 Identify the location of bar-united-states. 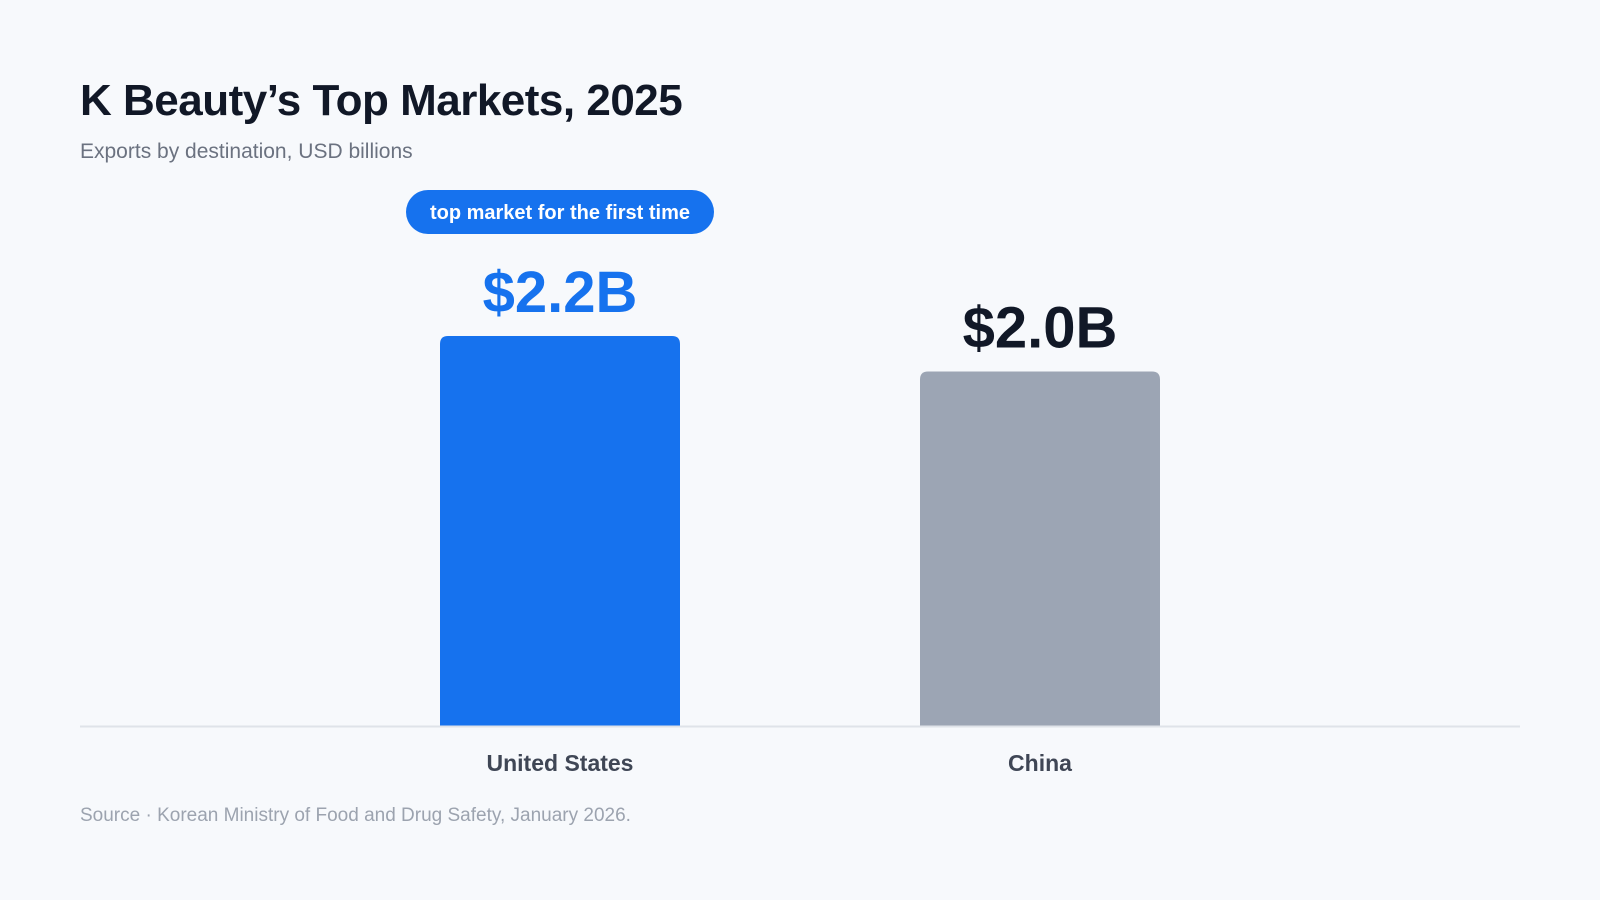
(560, 531).